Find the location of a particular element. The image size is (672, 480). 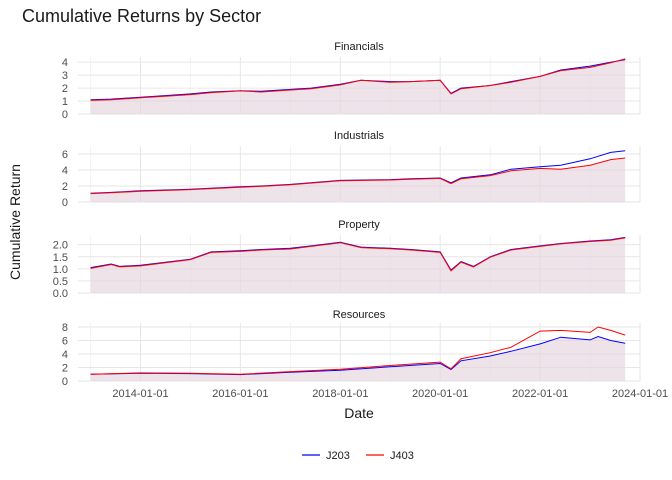

x-tick-label: 2018-01-01 is located at coordinates (340, 394).